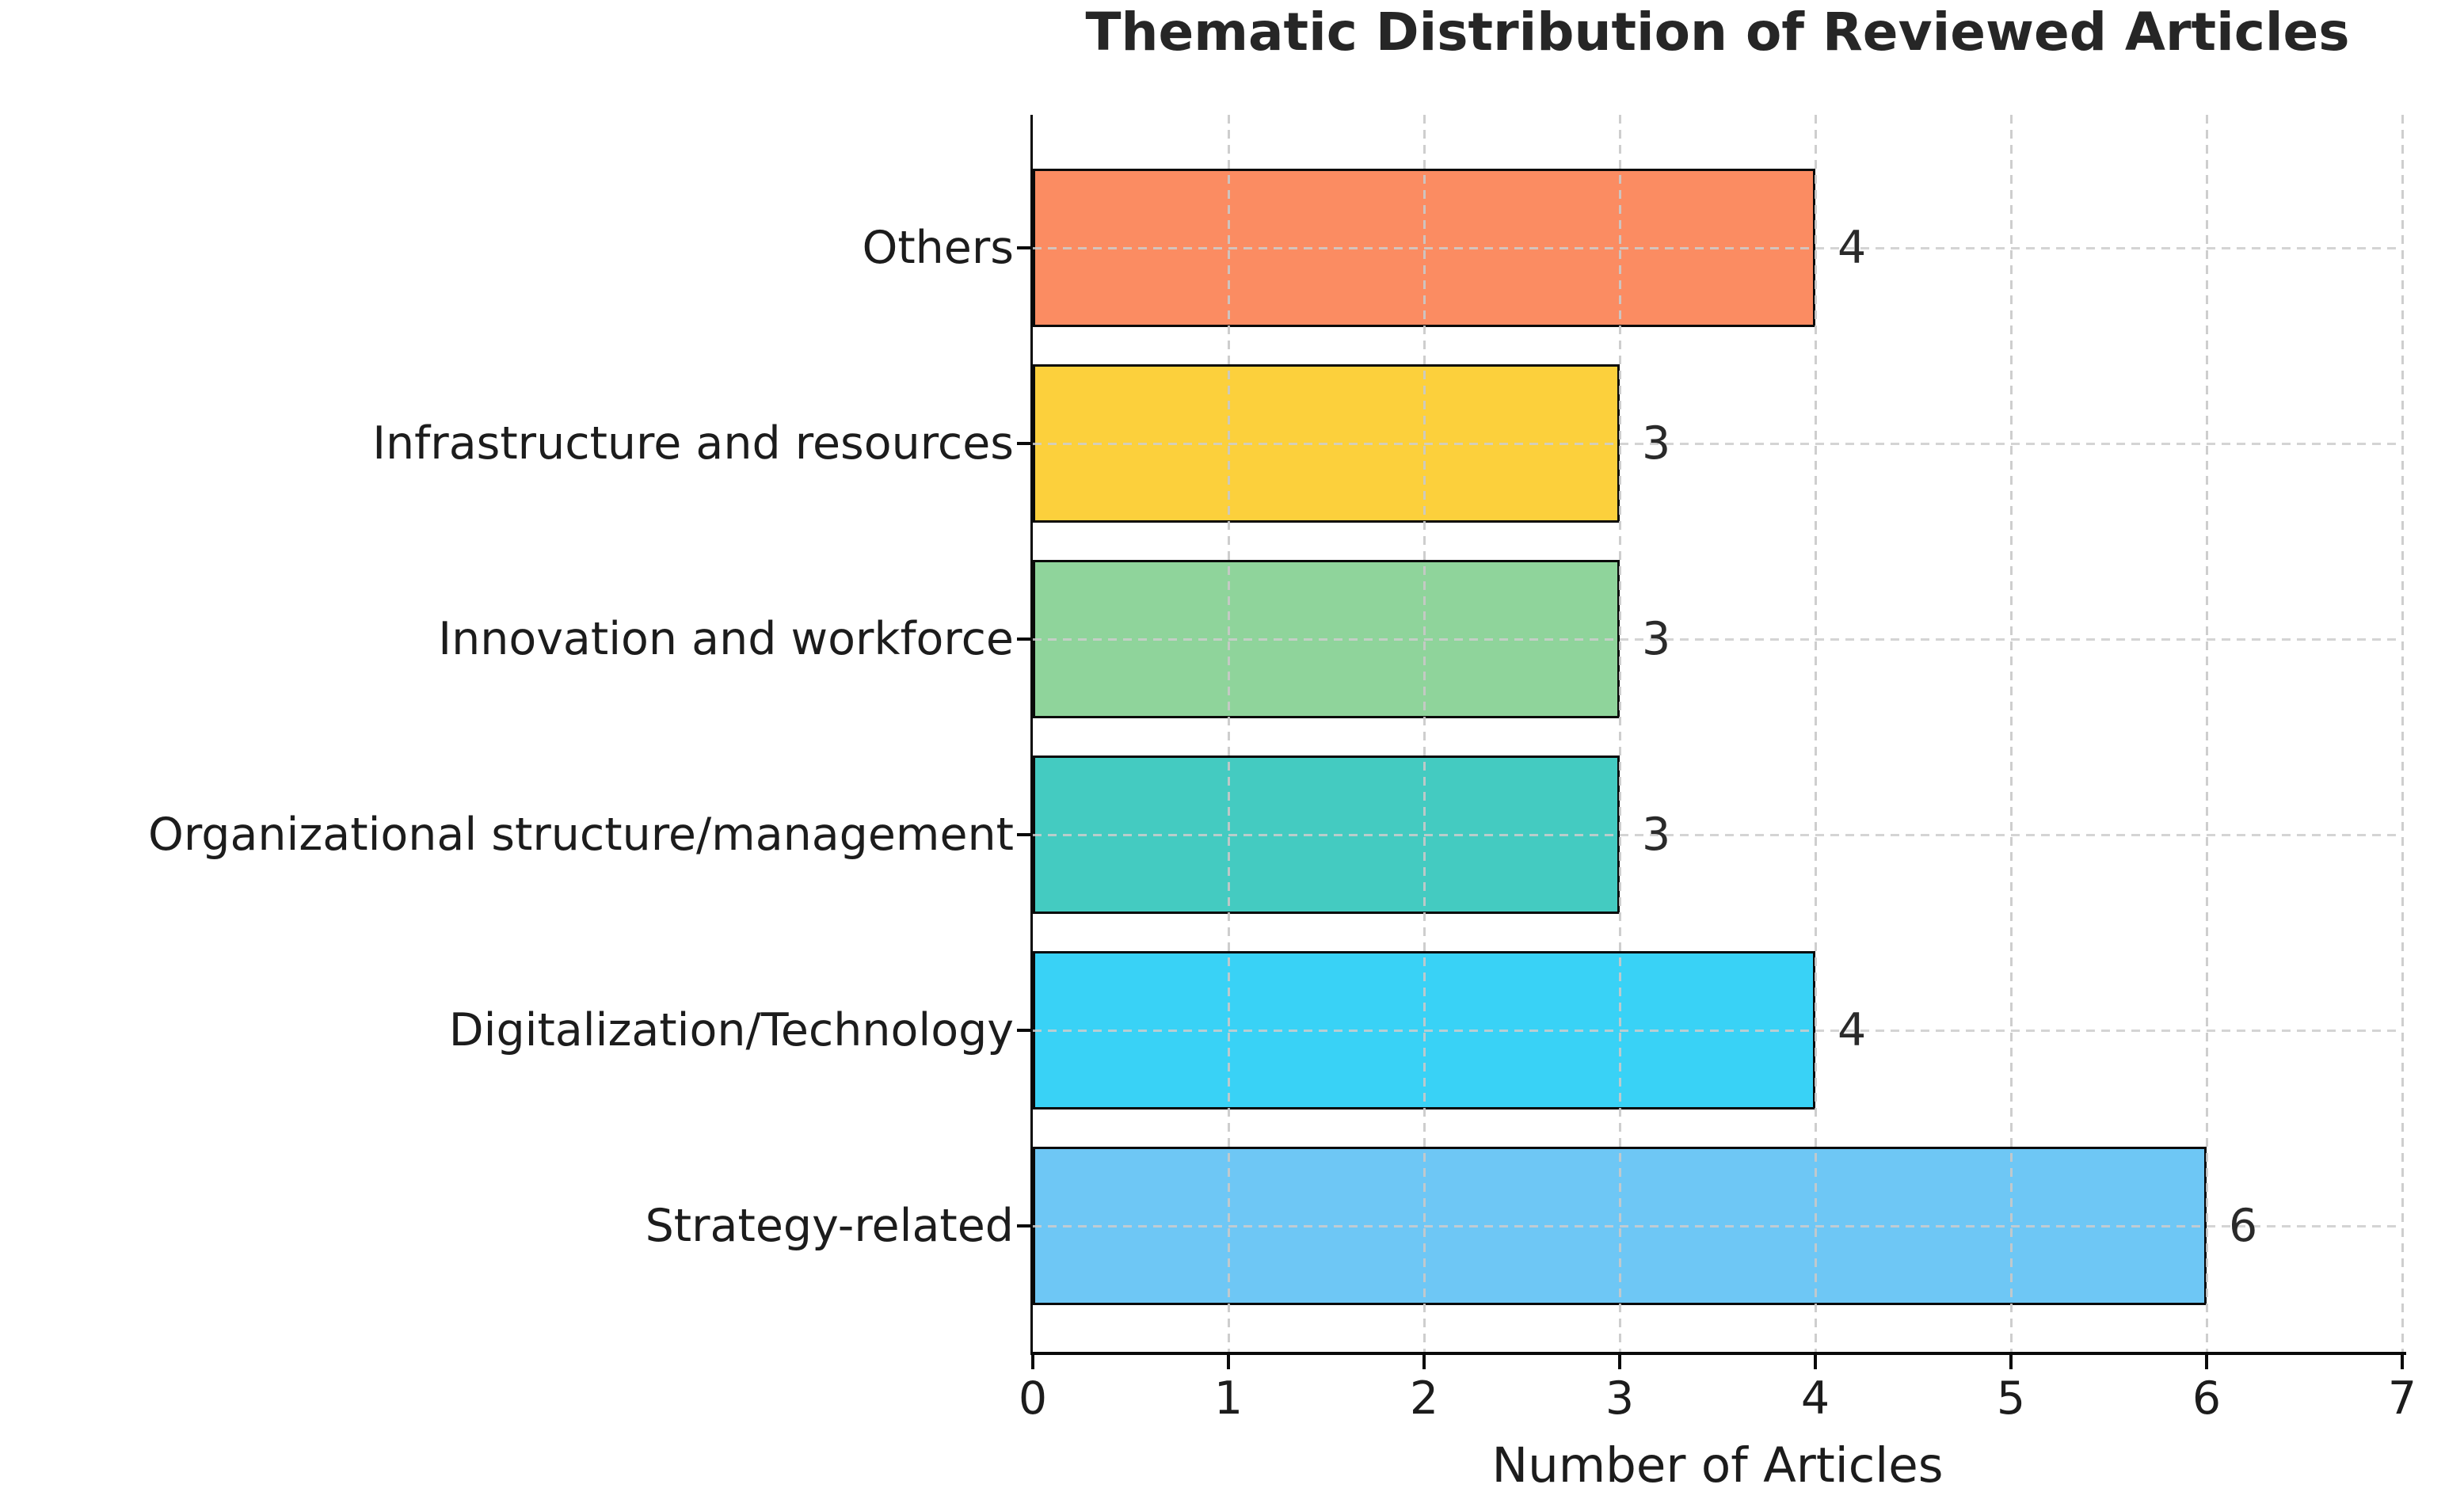  Describe the element at coordinates (1656, 835) in the screenshot. I see `bar-value-label-organizational-structure-management: 3` at that location.